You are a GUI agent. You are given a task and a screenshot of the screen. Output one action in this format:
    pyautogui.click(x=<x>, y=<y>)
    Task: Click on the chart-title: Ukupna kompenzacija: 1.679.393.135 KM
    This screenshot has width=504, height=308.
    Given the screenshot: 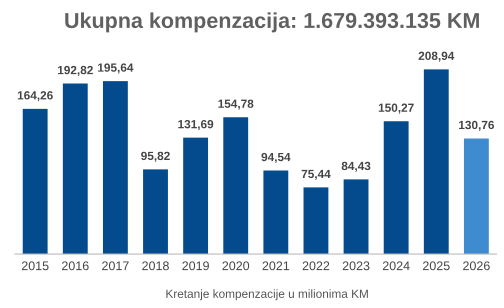 What is the action you would take?
    pyautogui.click(x=272, y=22)
    